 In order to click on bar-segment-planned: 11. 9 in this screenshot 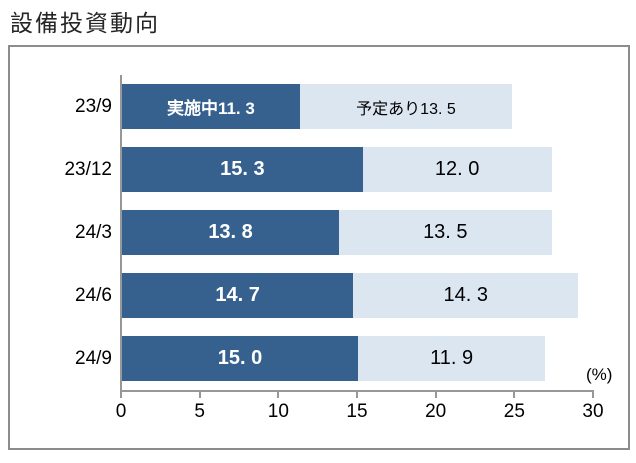, I will do `click(452, 358)`.